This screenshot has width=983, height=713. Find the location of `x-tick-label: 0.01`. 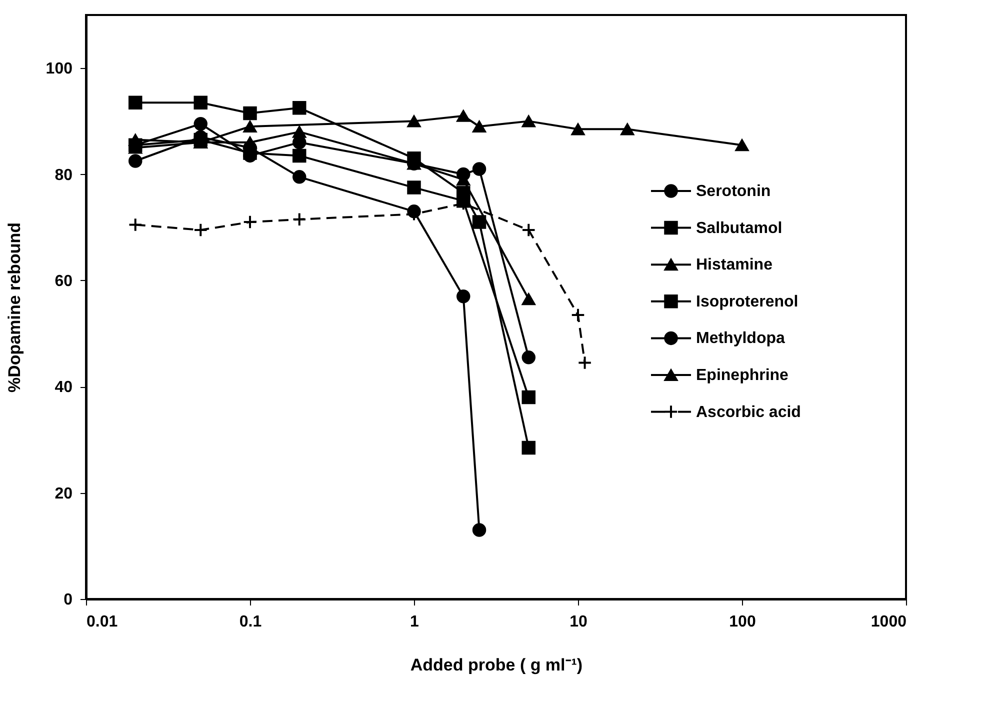

x-tick-label: 0.01 is located at coordinates (102, 622).